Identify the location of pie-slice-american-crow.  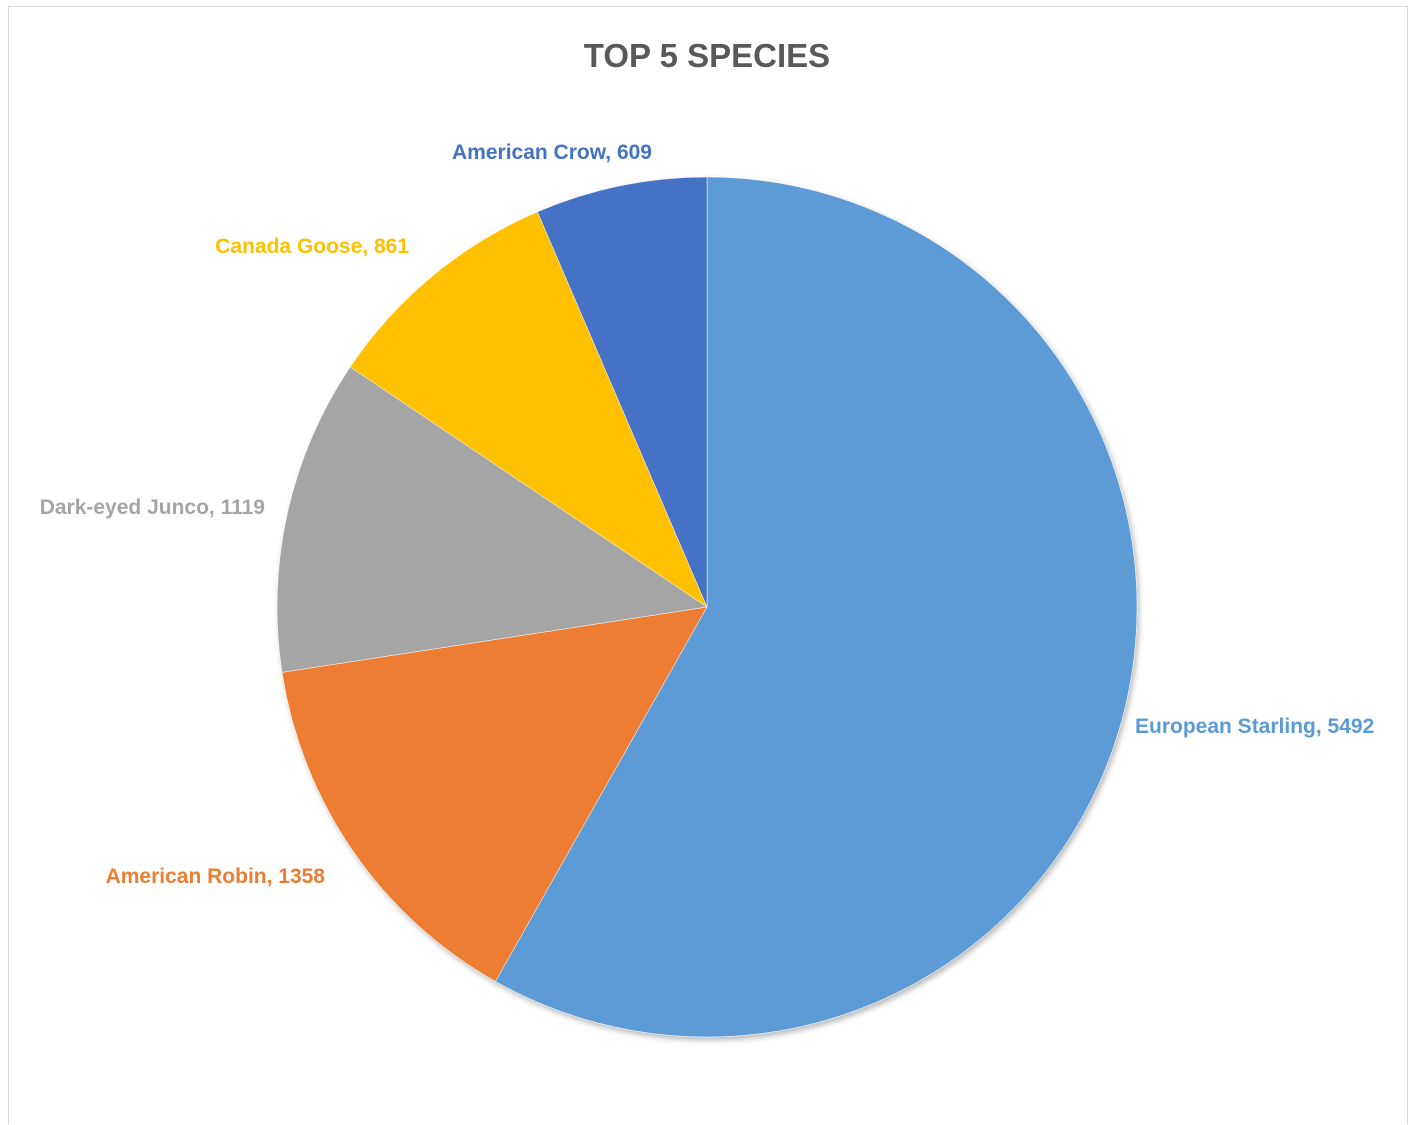
(622, 392).